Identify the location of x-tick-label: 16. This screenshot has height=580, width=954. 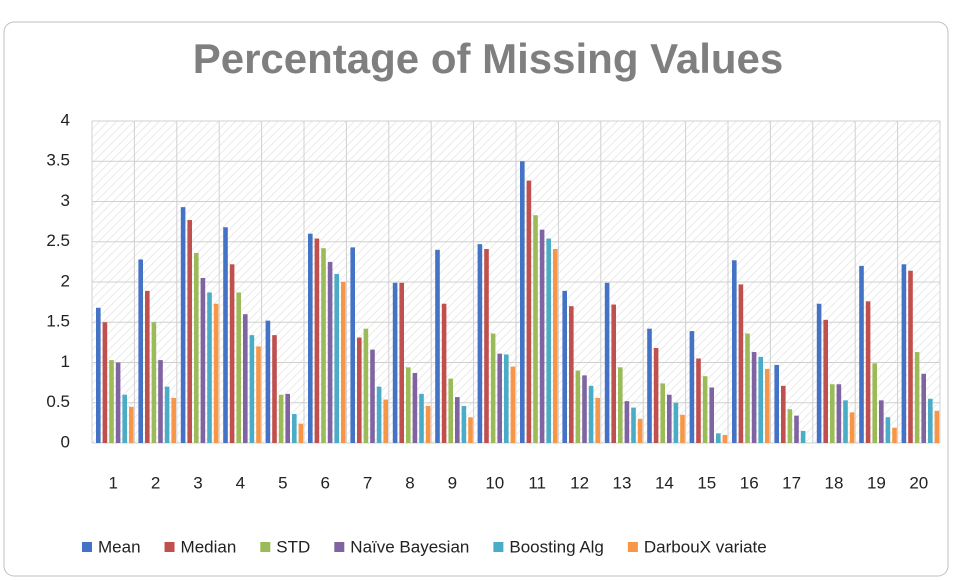
(749, 482).